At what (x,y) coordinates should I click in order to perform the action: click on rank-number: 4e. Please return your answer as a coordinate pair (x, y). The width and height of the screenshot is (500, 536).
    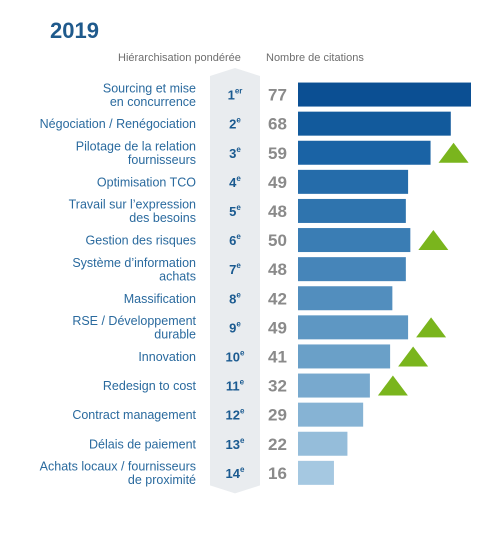
    Looking at the image, I should click on (235, 182).